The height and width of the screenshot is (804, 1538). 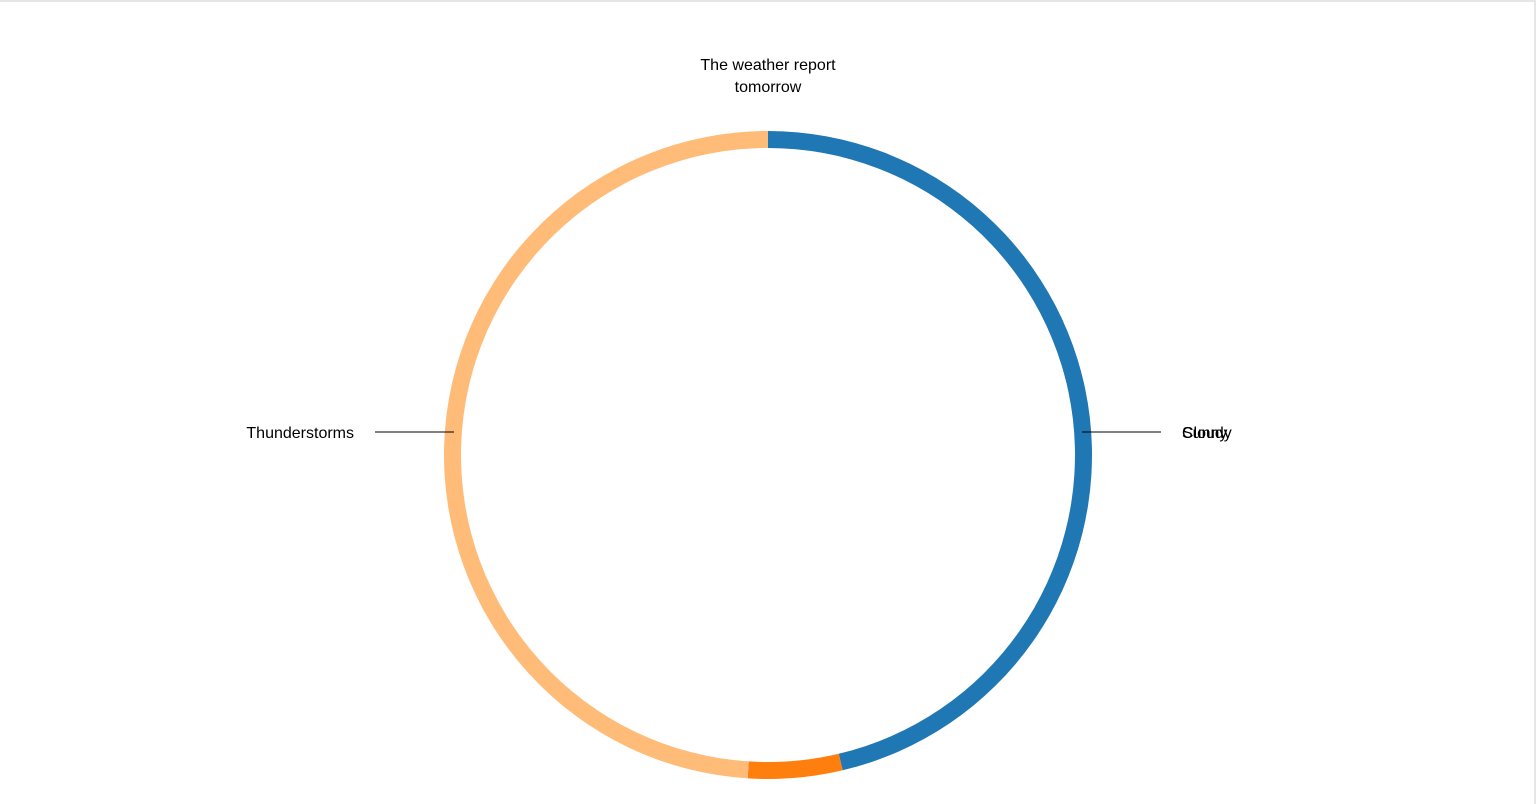 What do you see at coordinates (300, 433) in the screenshot?
I see `slice-label-thunderstorms: Thunderstorms` at bounding box center [300, 433].